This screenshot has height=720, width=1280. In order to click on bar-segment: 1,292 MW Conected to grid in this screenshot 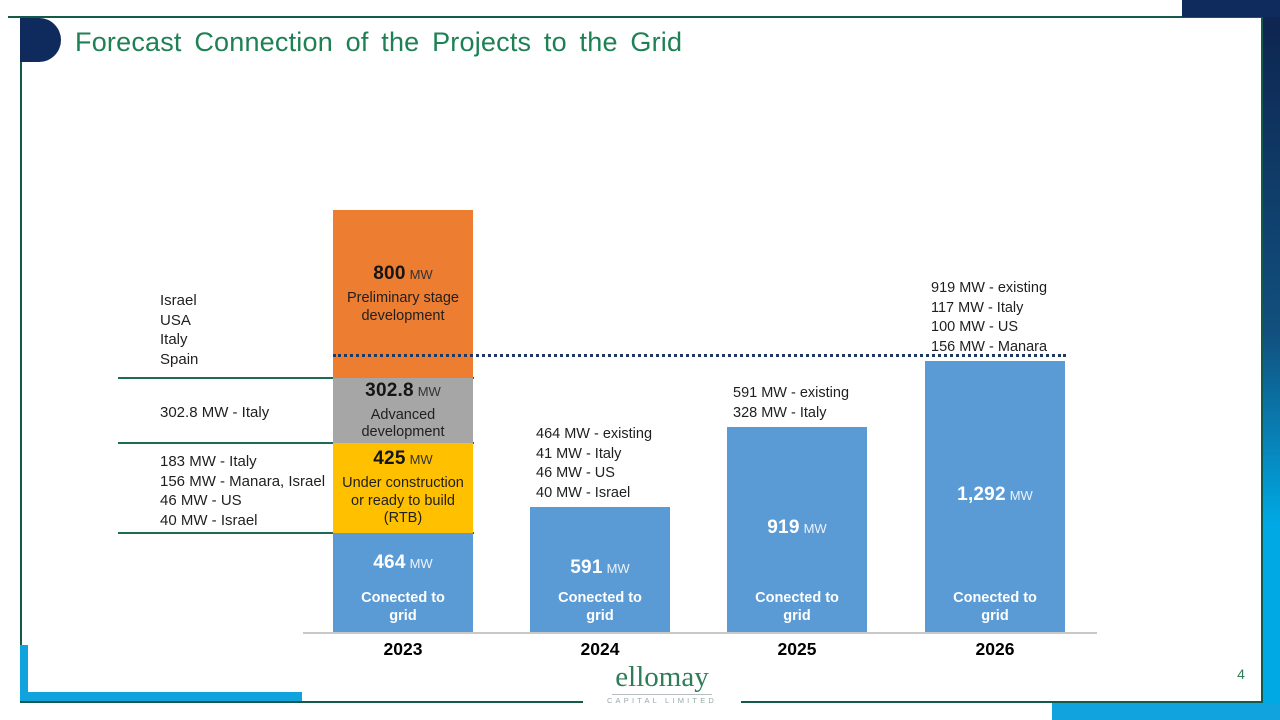, I will do `click(995, 496)`.